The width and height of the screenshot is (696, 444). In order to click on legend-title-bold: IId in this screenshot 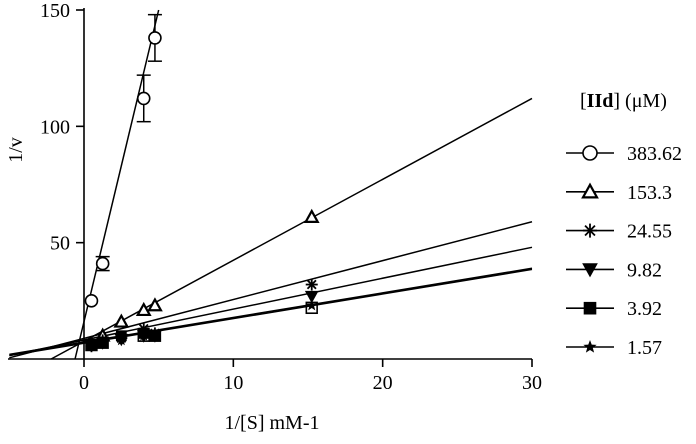, I will do `click(600, 101)`.